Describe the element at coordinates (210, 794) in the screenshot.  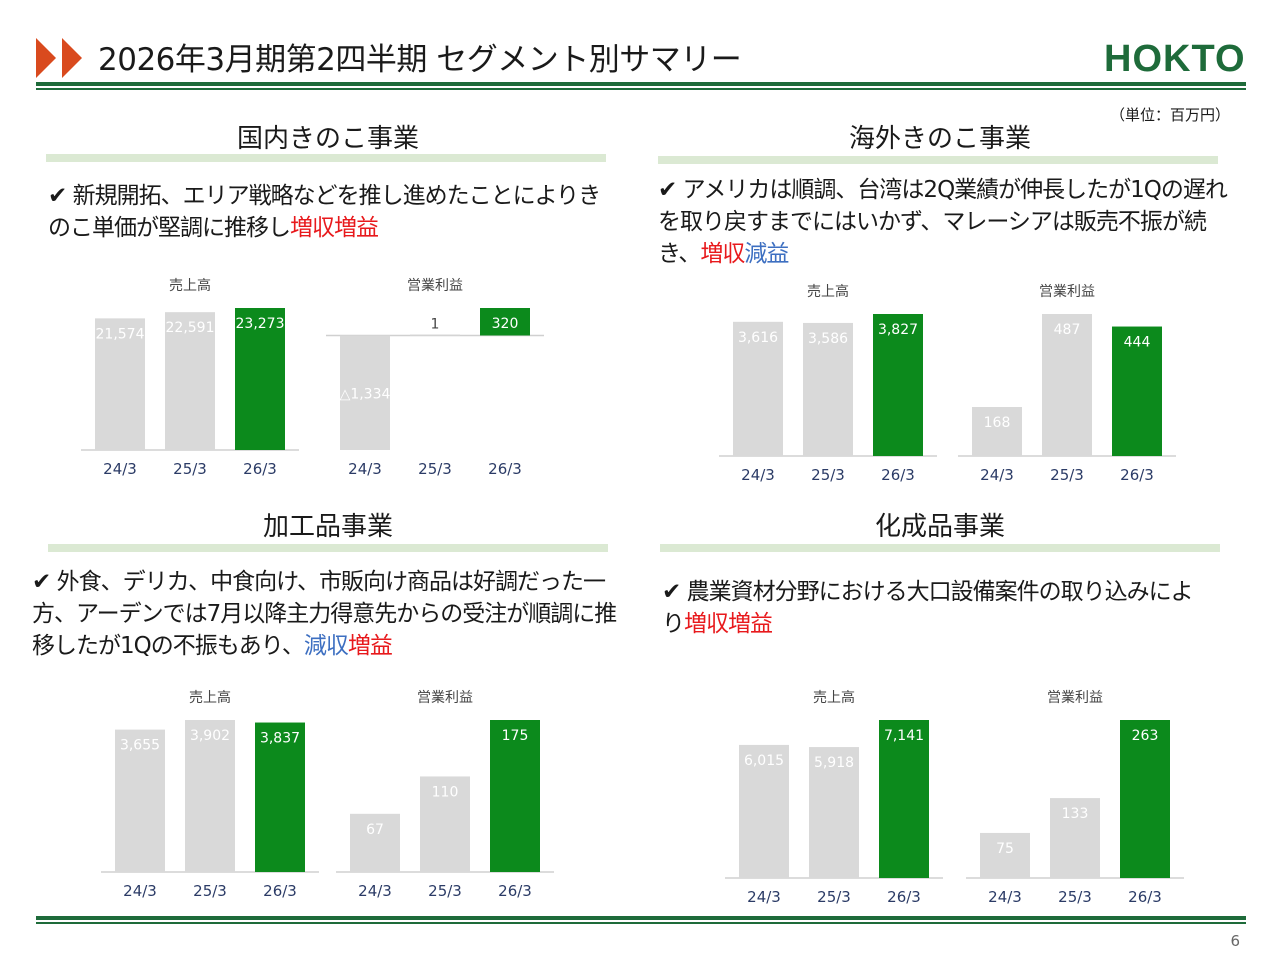
I see `chart-processed-sales: 売上高 3,655 24/3 3,902 25/3 3,837 26/3` at that location.